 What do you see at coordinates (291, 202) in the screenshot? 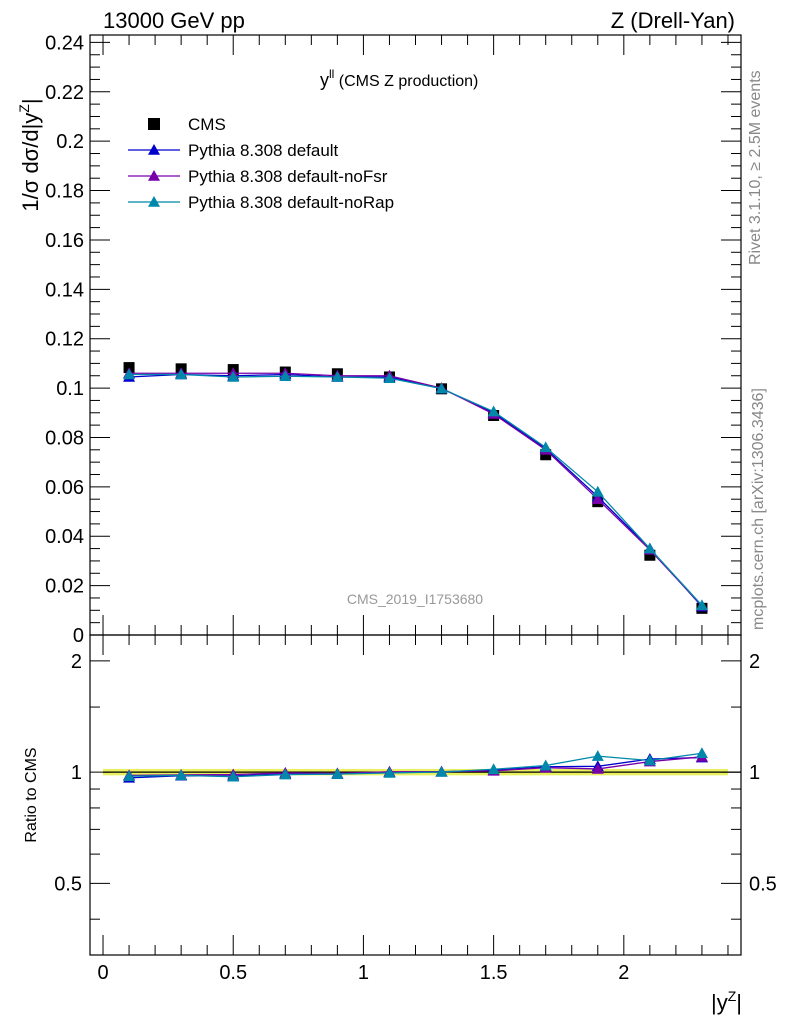
I see `legend-label: Pythia 8.308 default-noRap` at bounding box center [291, 202].